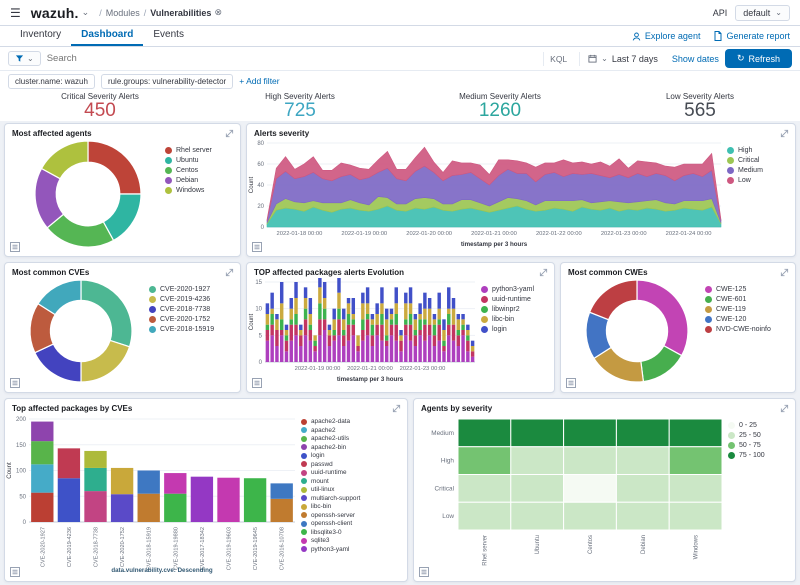 This screenshot has width=800, height=585. I want to click on legend-item: Rhel server, so click(188, 150).